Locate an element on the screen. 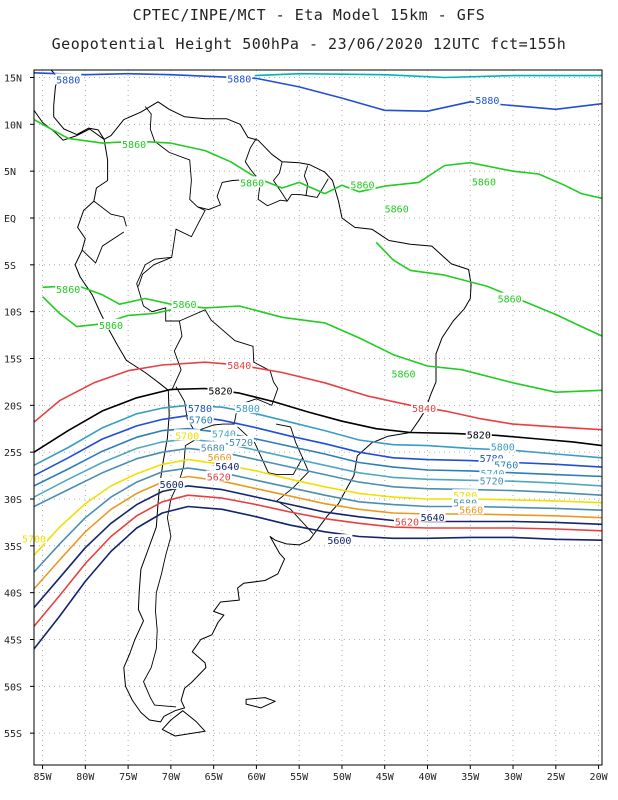 This screenshot has height=800, width=618. lat-tick-label: 15S is located at coordinates (13, 359).